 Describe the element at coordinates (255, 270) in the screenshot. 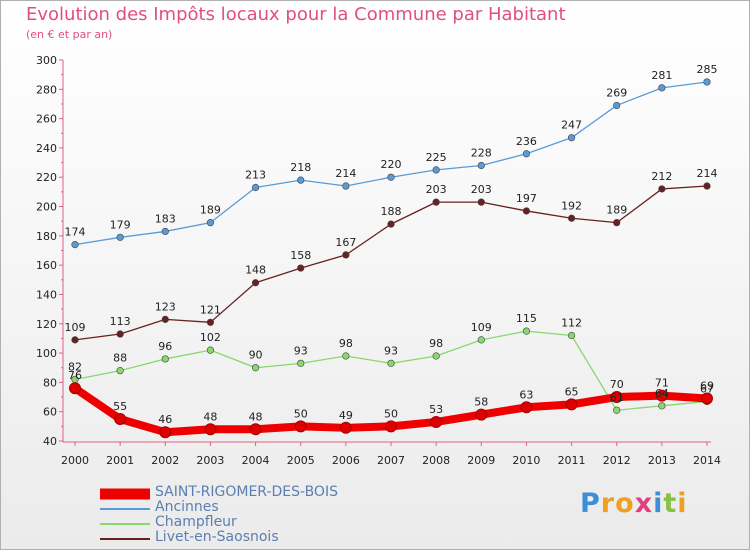

I see `data-label: 148` at that location.